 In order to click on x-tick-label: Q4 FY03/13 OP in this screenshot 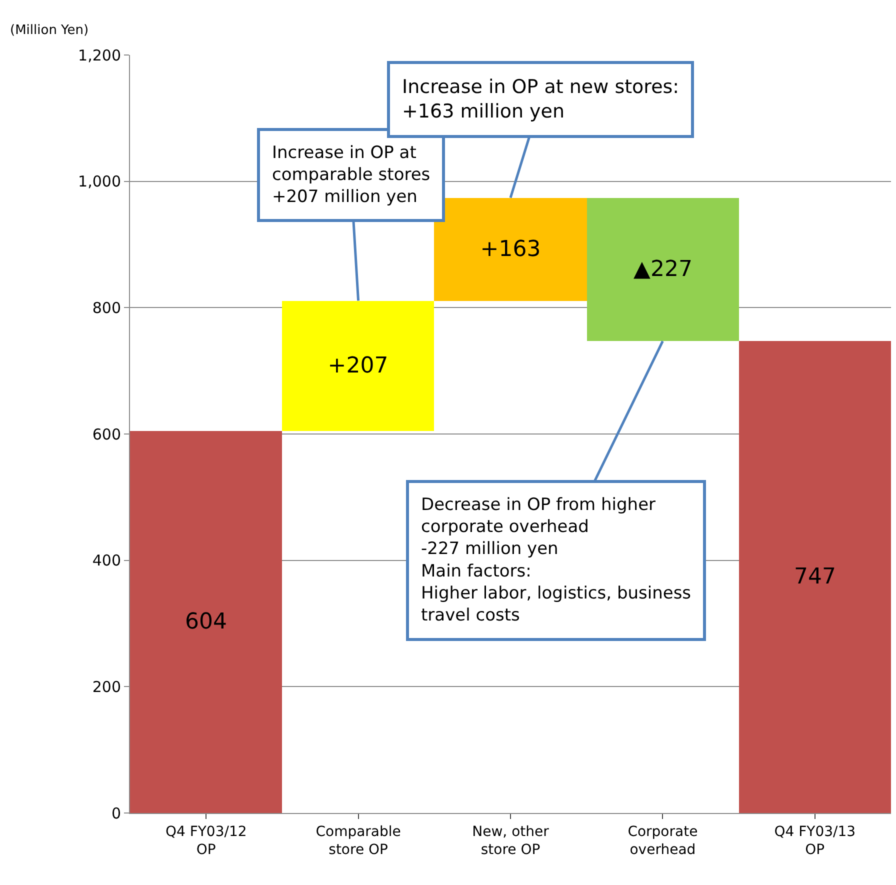, I will do `click(815, 841)`.